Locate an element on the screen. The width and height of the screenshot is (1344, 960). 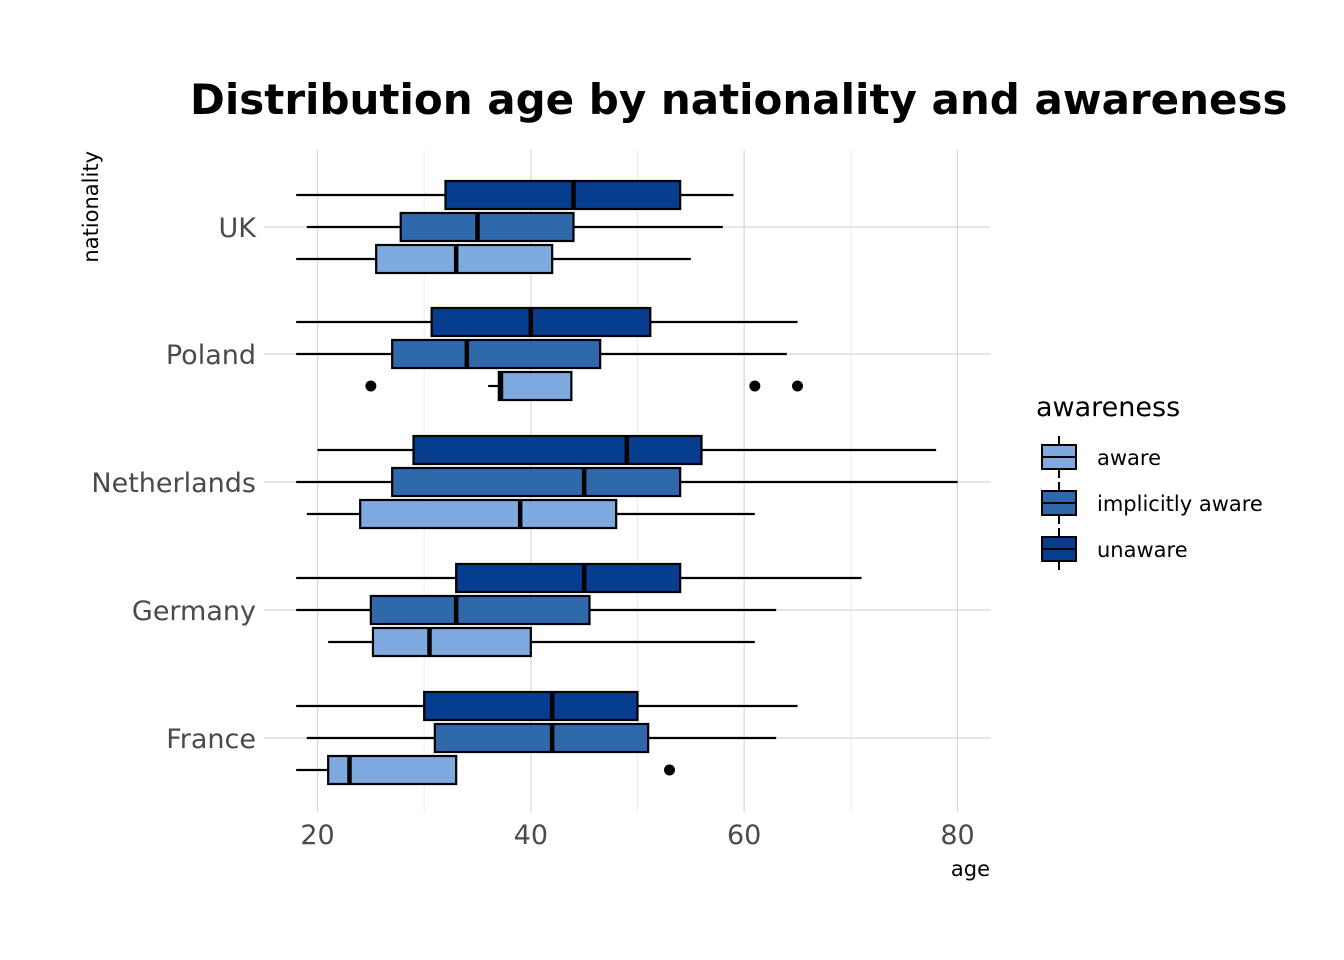
box-implicitly-aware-uk is located at coordinates (514, 227).